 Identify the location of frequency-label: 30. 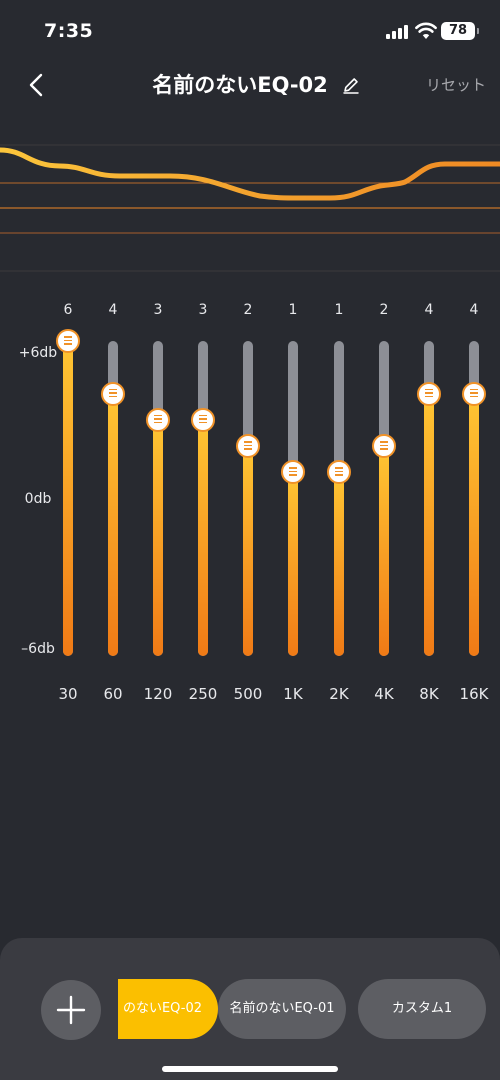
(68, 694).